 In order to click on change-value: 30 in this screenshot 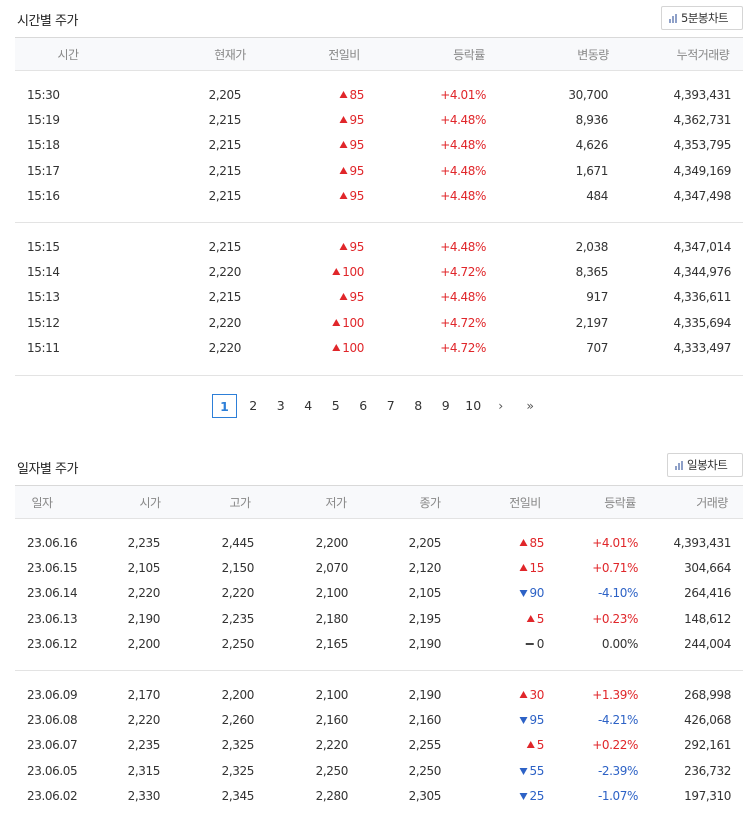, I will do `click(537, 695)`.